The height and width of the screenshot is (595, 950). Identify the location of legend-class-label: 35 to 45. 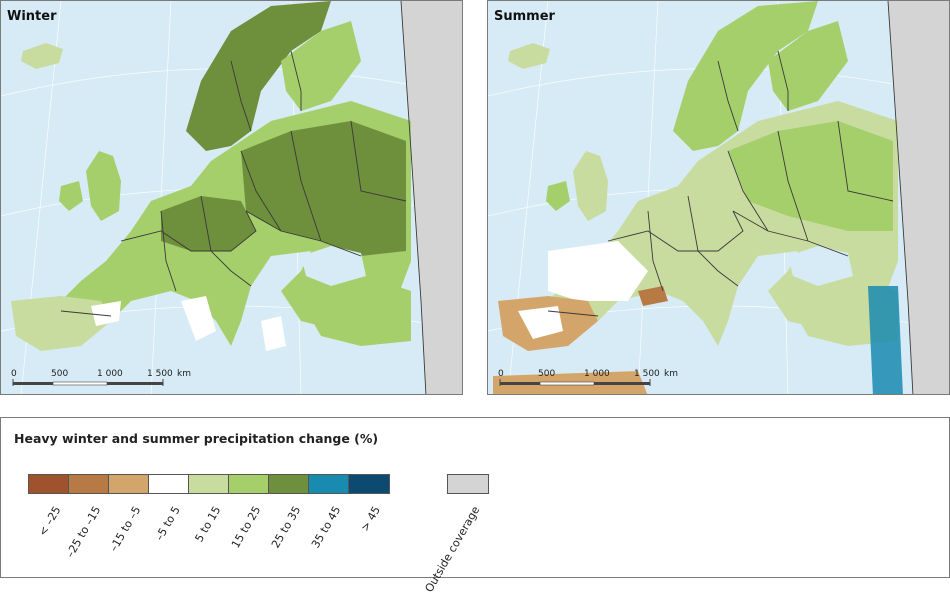
(326, 527).